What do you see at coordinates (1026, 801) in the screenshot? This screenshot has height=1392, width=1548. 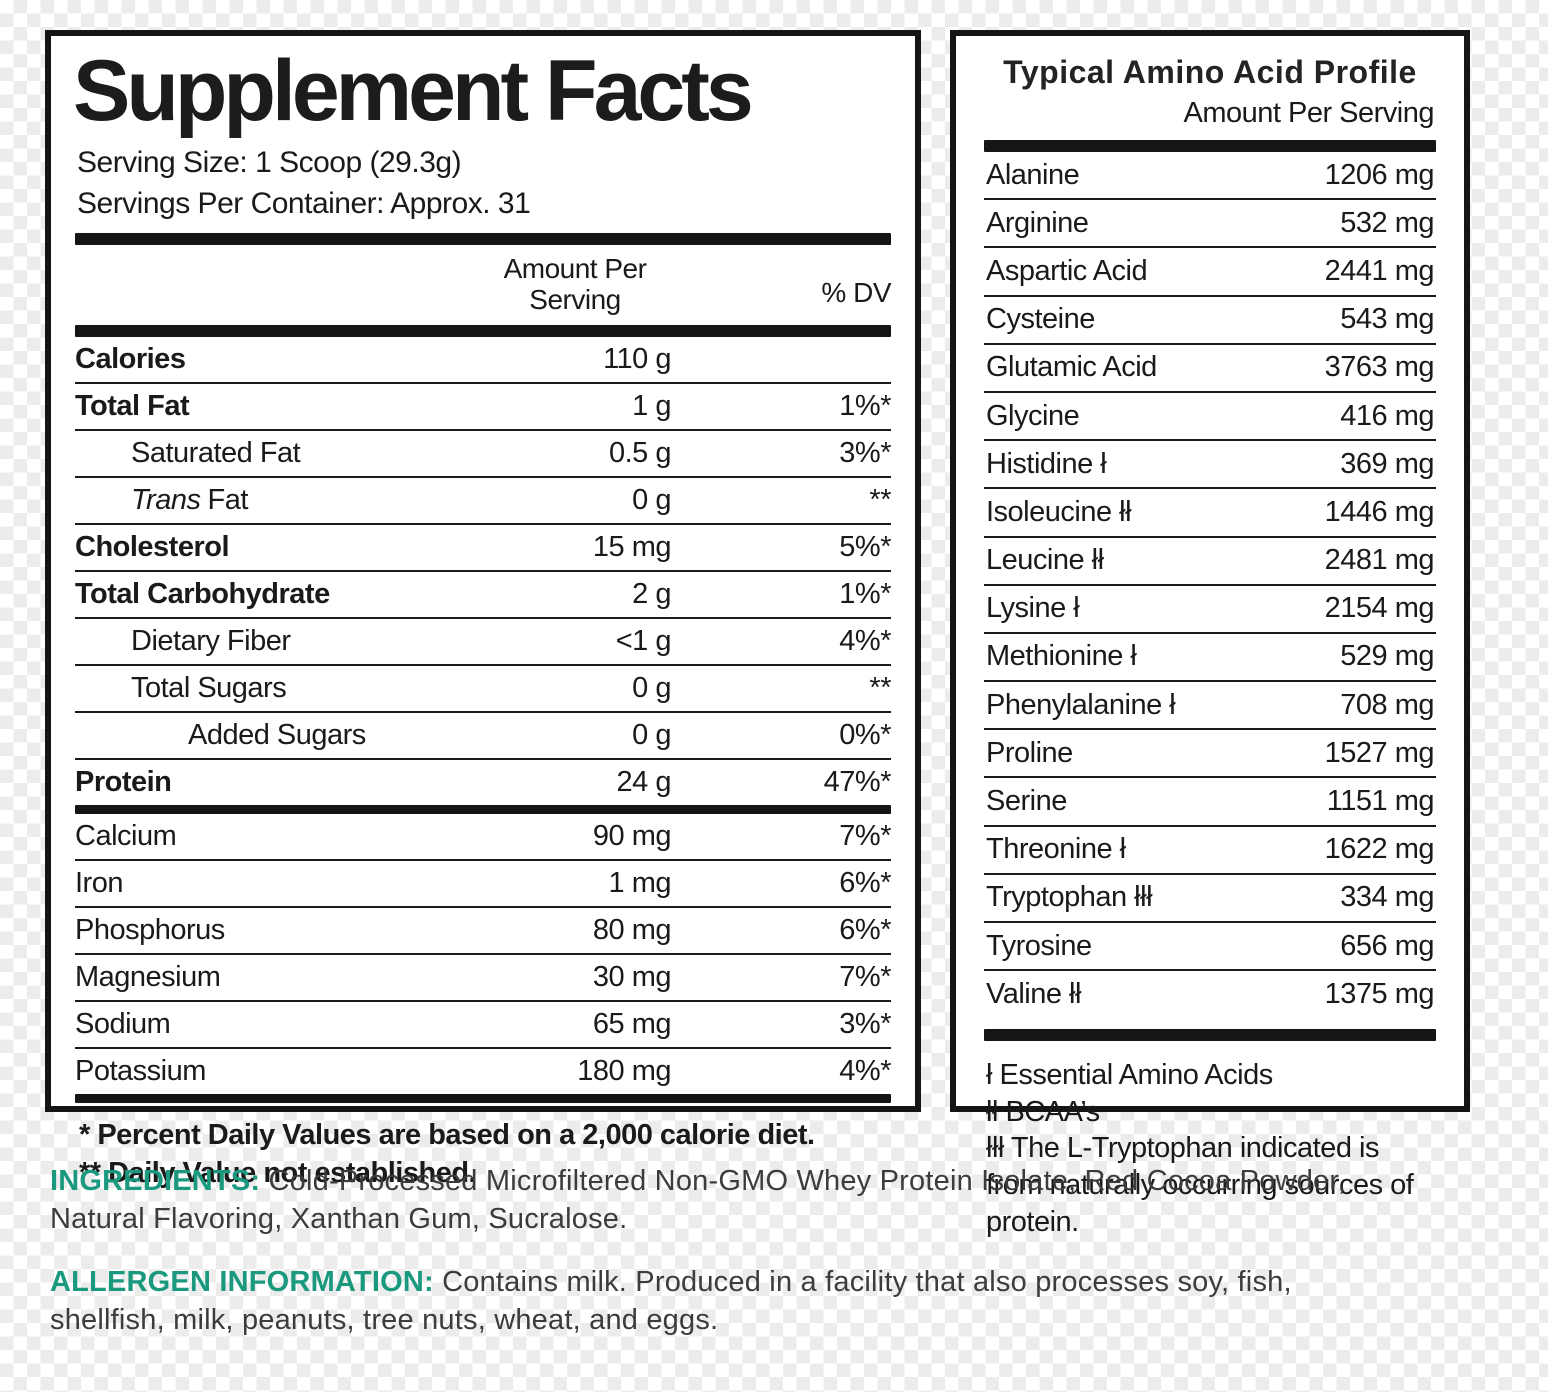 I see `amino-name: Serine` at bounding box center [1026, 801].